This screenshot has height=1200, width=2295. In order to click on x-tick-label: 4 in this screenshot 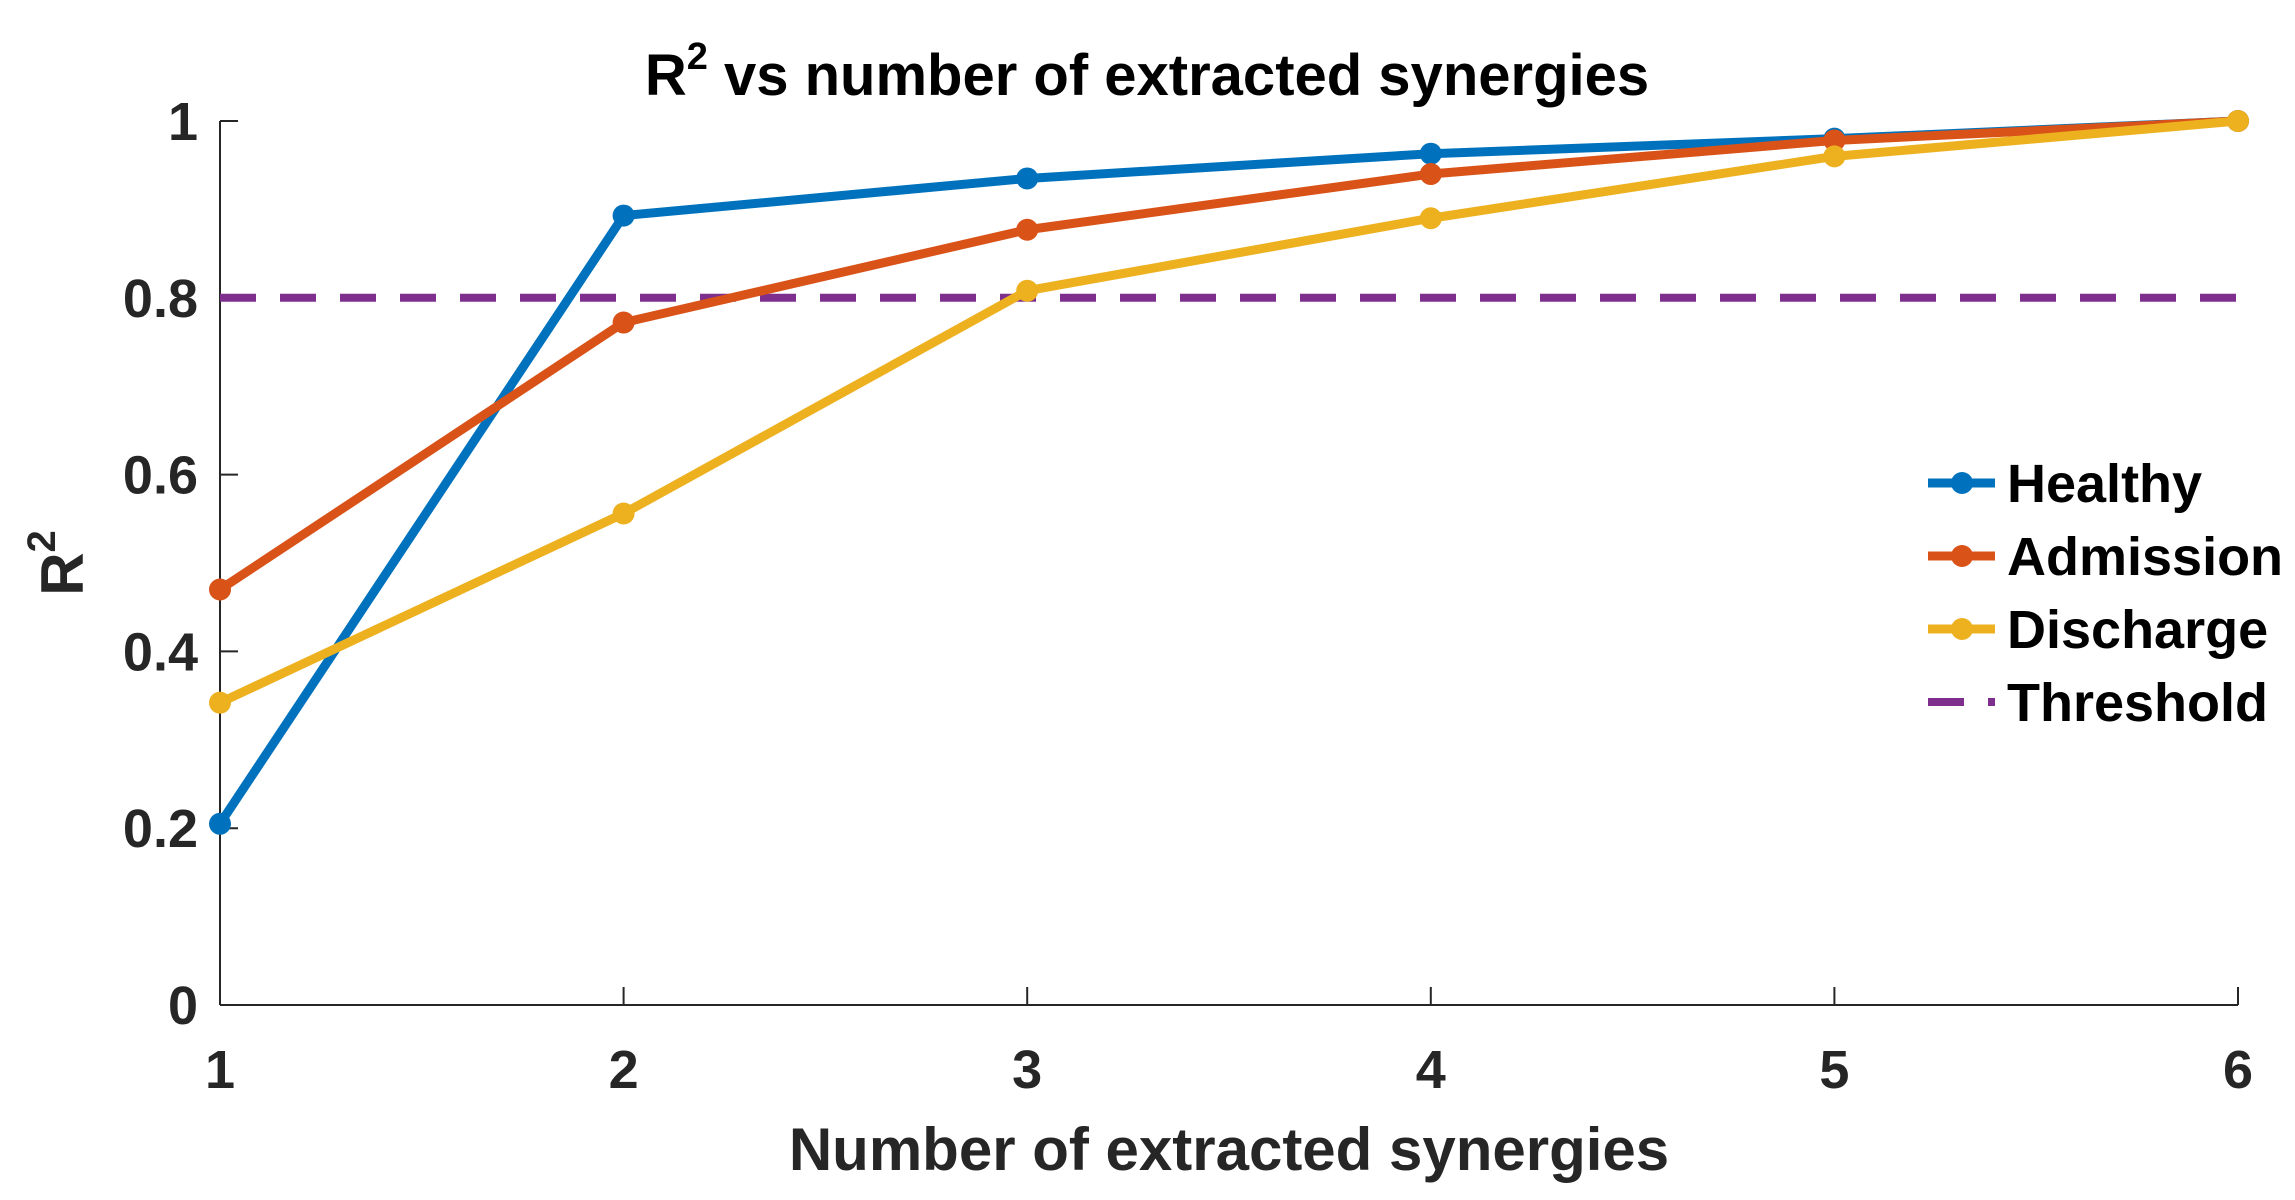, I will do `click(1431, 1070)`.